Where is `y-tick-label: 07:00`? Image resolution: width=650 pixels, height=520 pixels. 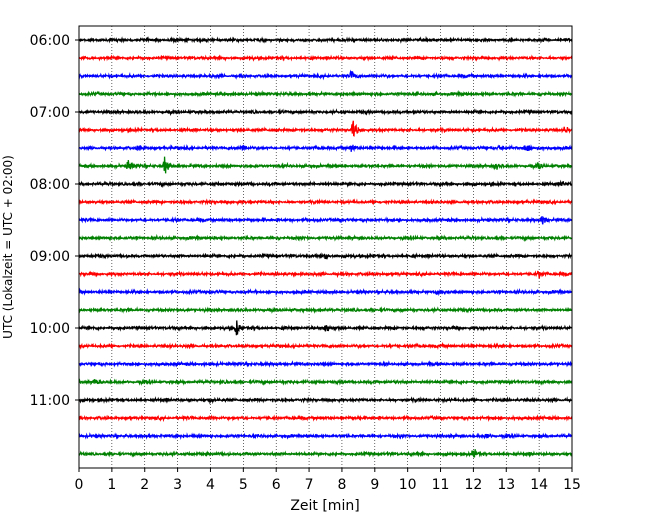
y-tick-label: 07:00 is located at coordinates (50, 113).